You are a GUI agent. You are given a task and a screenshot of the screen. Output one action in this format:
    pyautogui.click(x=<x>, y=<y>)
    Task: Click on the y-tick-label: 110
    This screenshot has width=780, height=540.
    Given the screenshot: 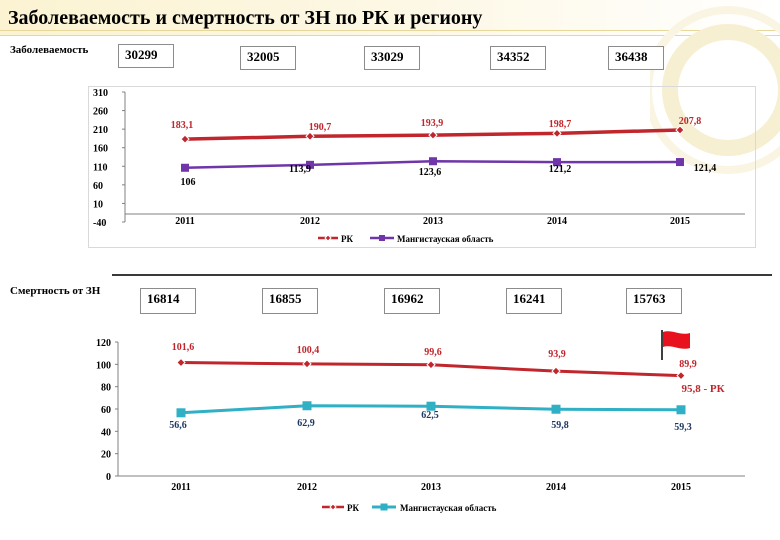 What is the action you would take?
    pyautogui.click(x=100, y=167)
    